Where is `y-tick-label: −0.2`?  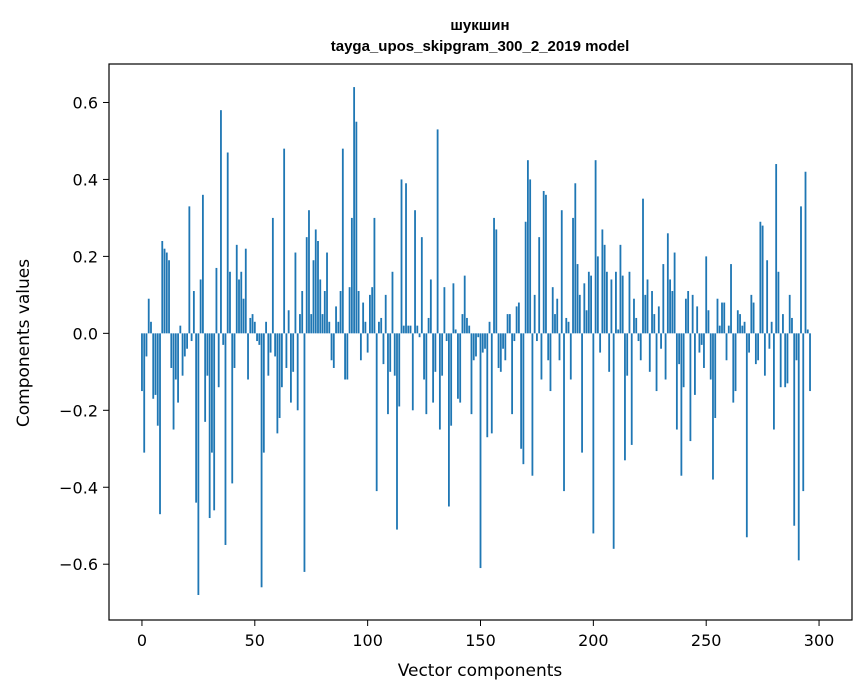 y-tick-label: −0.2 is located at coordinates (78, 410).